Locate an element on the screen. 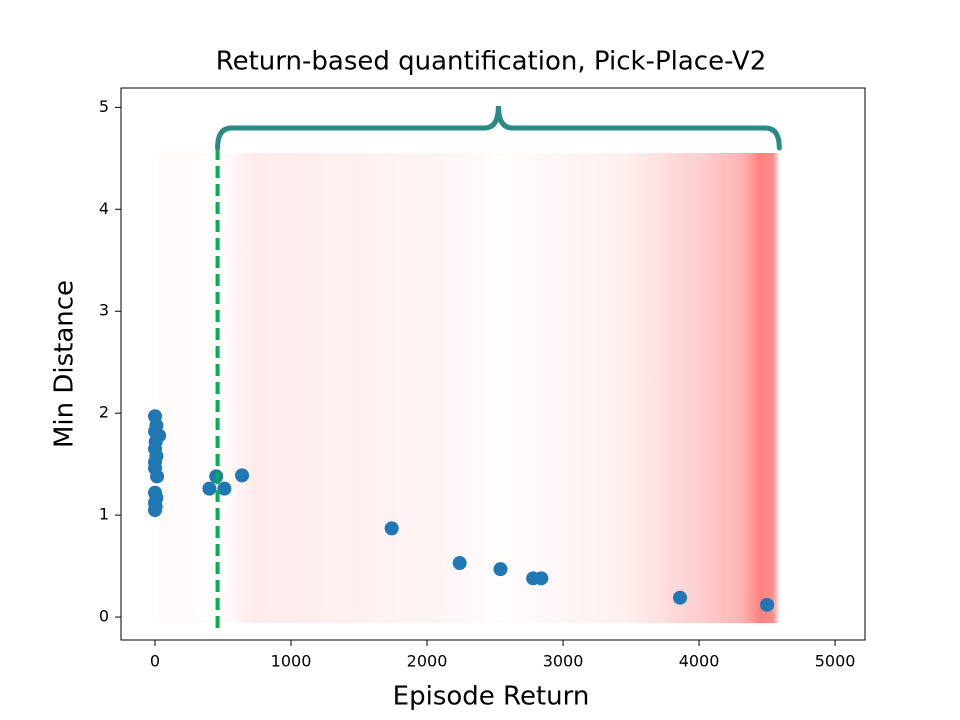 The image size is (960, 720). y-tick-label: 4 is located at coordinates (104, 208).